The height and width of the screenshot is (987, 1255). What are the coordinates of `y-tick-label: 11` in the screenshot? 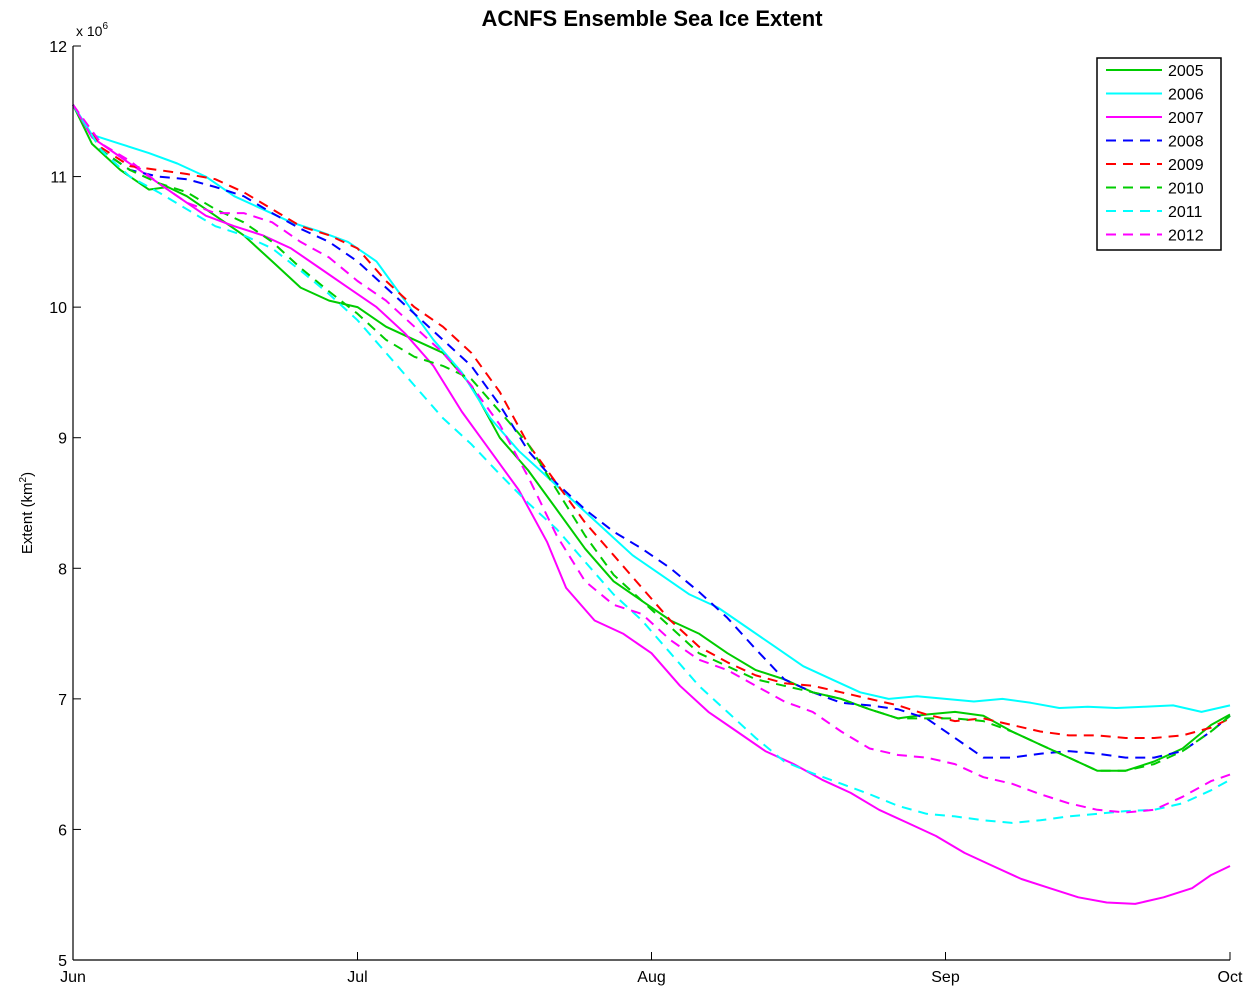 It's located at (58, 178).